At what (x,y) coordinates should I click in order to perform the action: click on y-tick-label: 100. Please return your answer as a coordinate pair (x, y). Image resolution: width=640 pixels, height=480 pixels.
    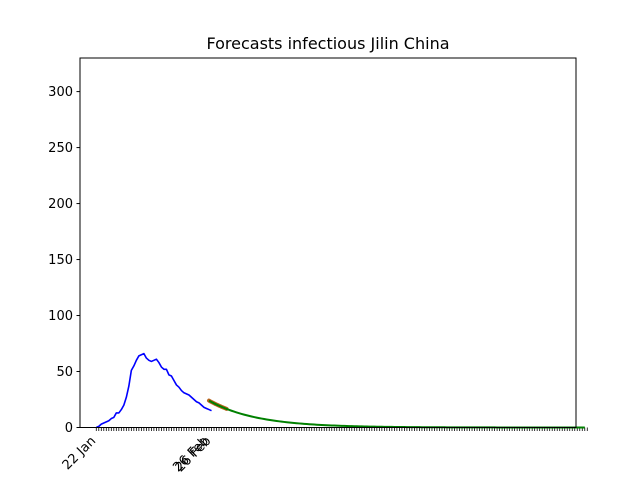
    Looking at the image, I should click on (60, 316).